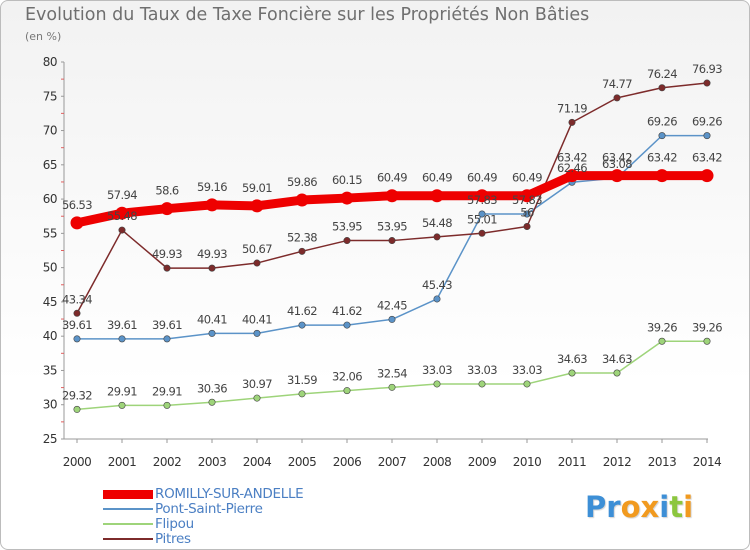 The height and width of the screenshot is (550, 750). Describe the element at coordinates (50, 165) in the screenshot. I see `y-tick-label: 65` at that location.